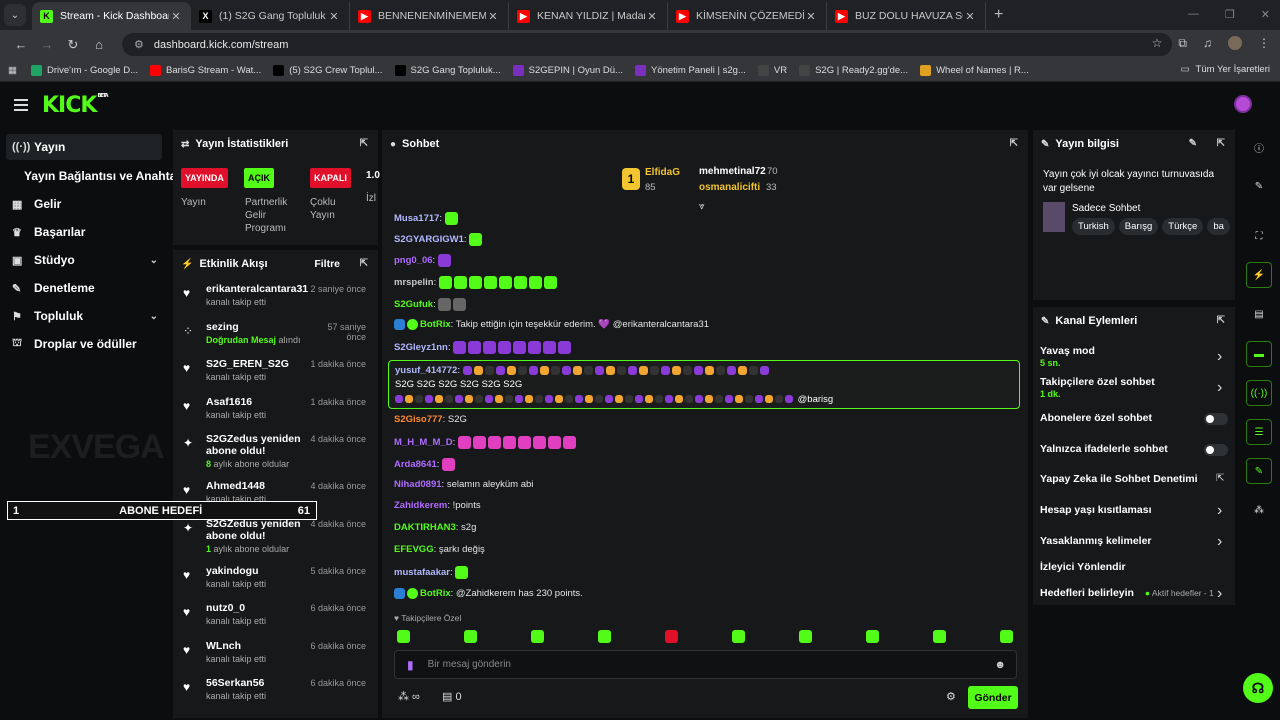 The width and height of the screenshot is (1280, 720). I want to click on maximize-icon: ❐, so click(1229, 15).